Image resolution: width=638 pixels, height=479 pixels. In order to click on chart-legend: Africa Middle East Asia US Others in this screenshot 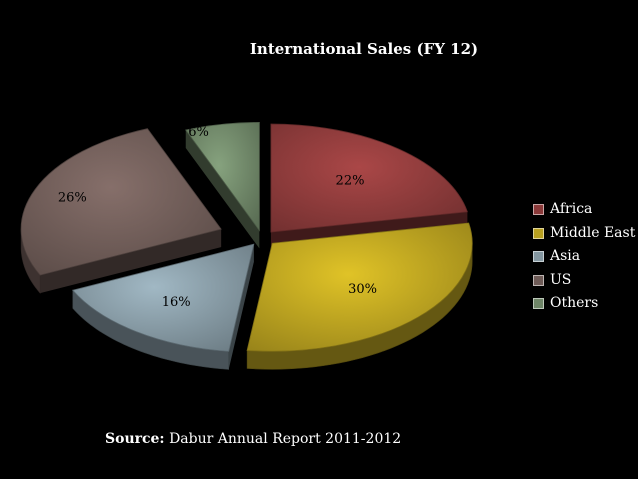, I will do `click(584, 257)`.